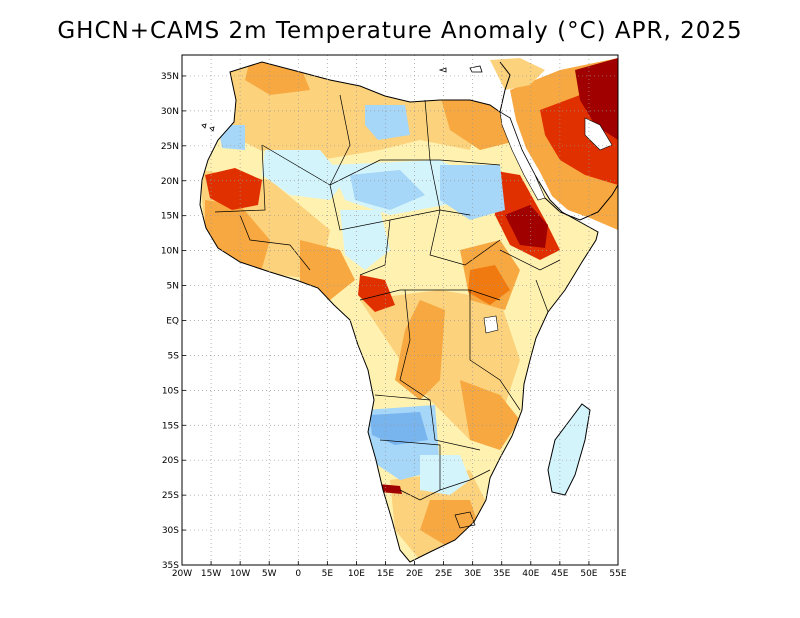 The image size is (800, 618). I want to click on longitude-label: 40E, so click(530, 574).